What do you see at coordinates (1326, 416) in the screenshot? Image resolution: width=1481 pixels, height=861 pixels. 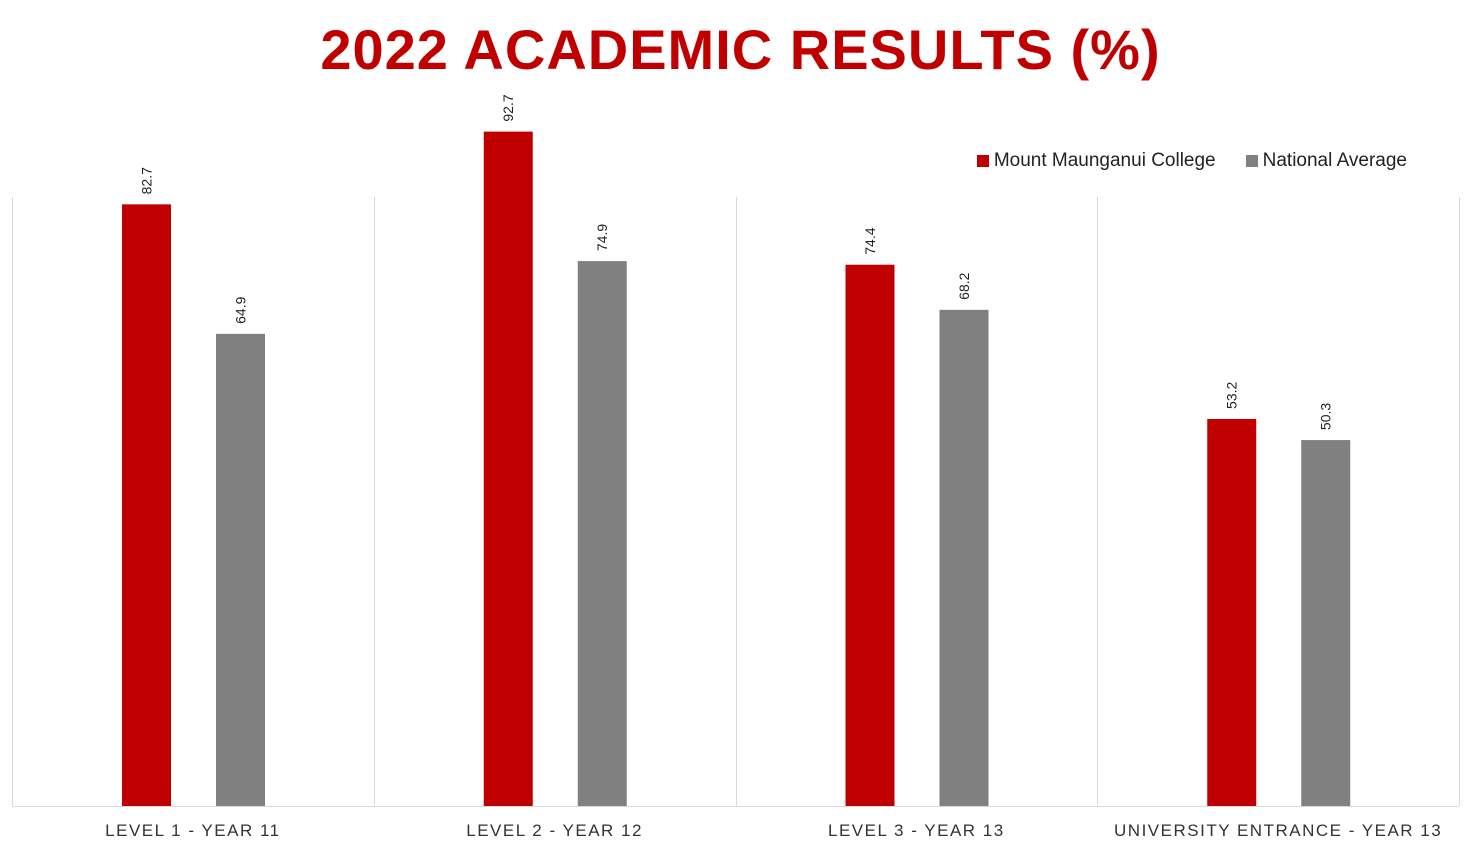 I see `data-label: 50.3` at bounding box center [1326, 416].